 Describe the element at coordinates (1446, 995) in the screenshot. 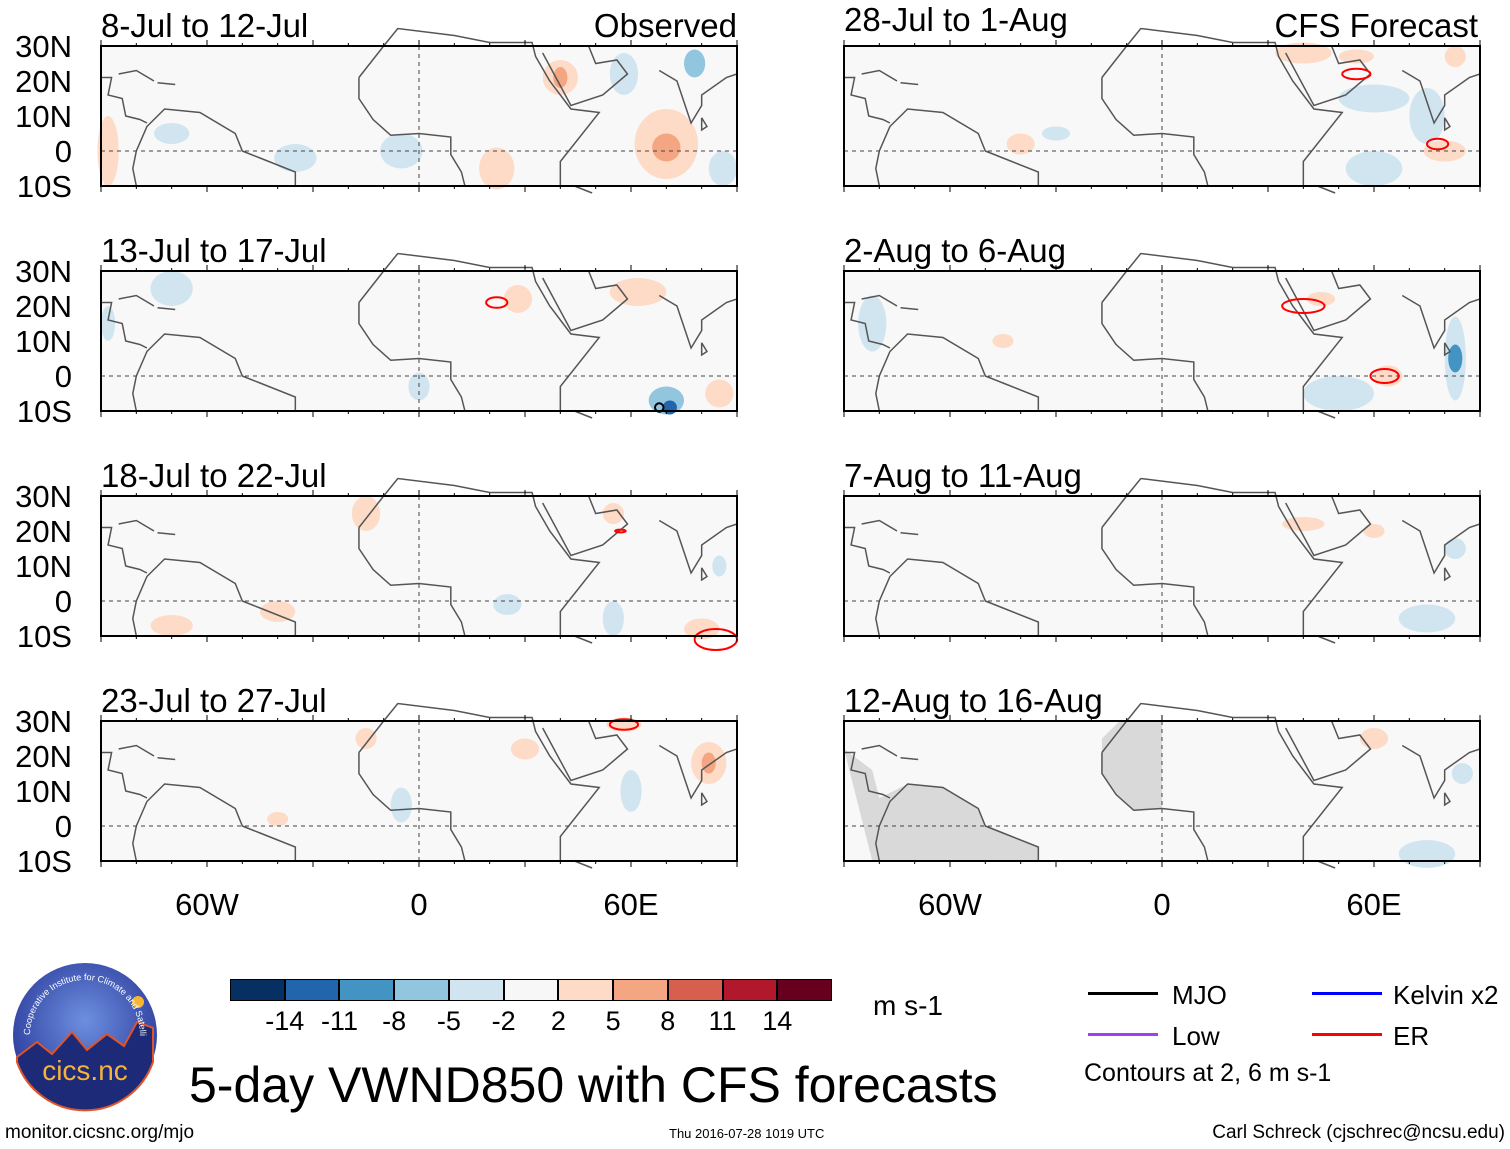

I see `legend-label-kelvin: Kelvin x2` at that location.